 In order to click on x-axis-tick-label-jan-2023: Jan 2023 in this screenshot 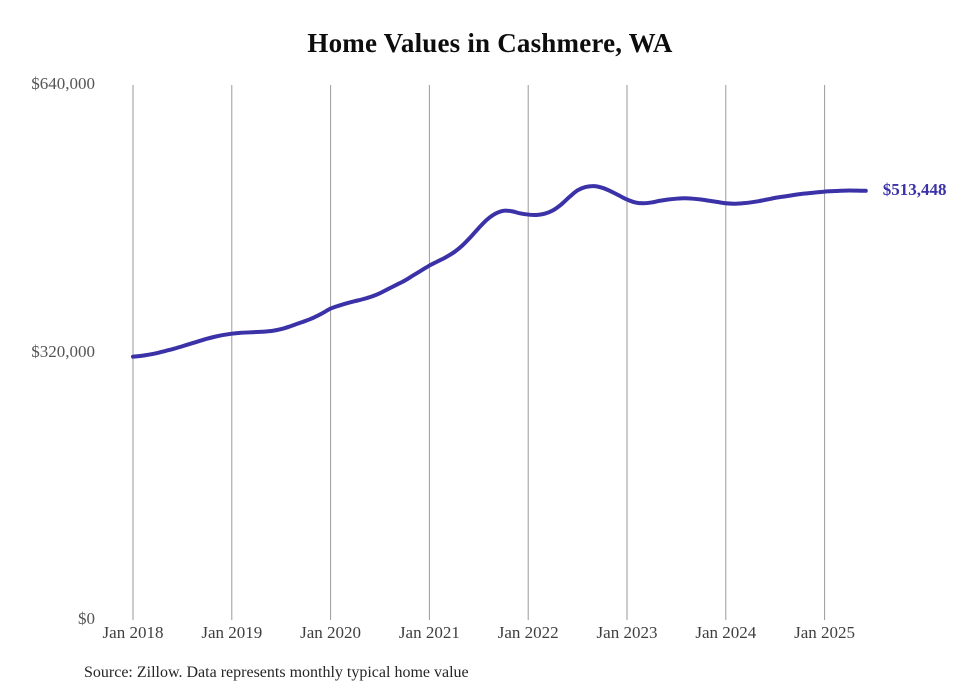, I will do `click(627, 632)`.